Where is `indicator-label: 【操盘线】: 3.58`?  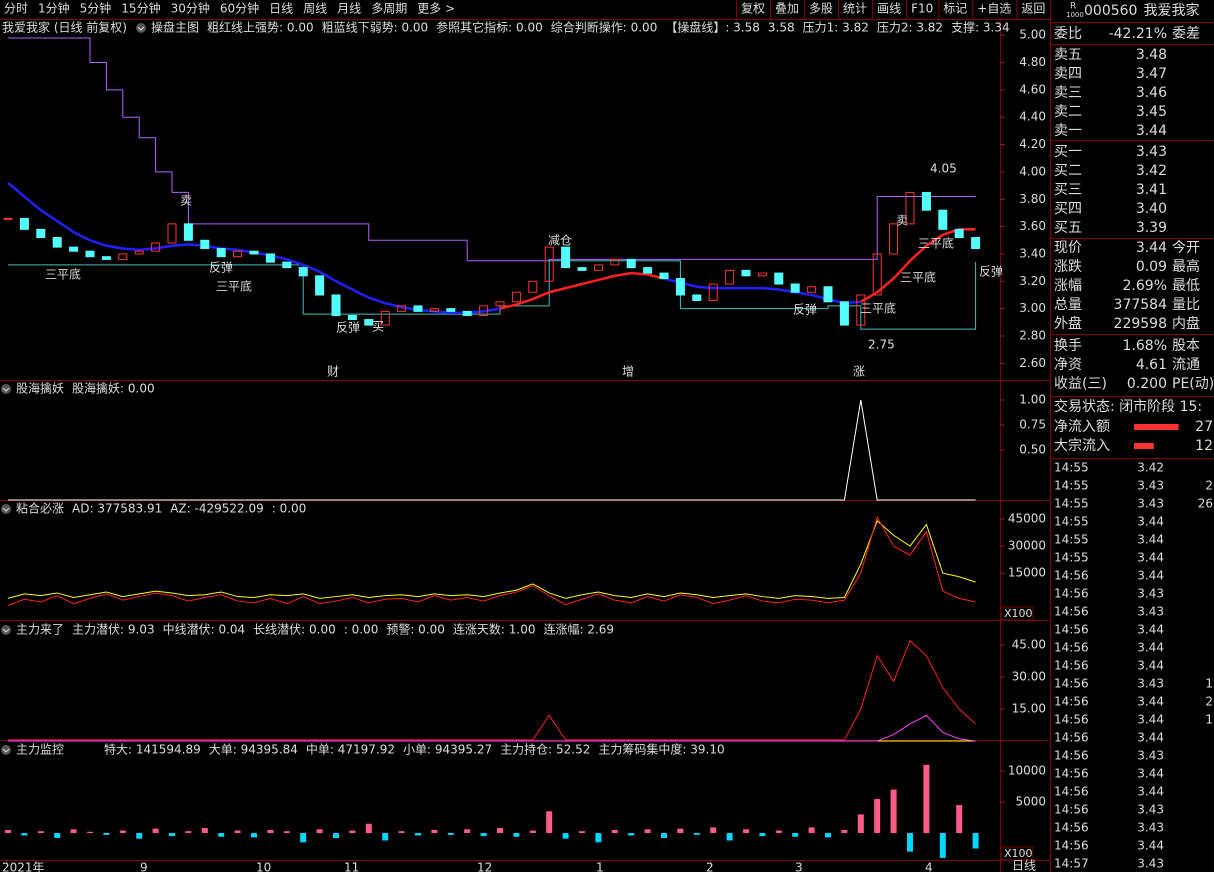
indicator-label: 【操盘线】: 3.58 is located at coordinates (712, 27).